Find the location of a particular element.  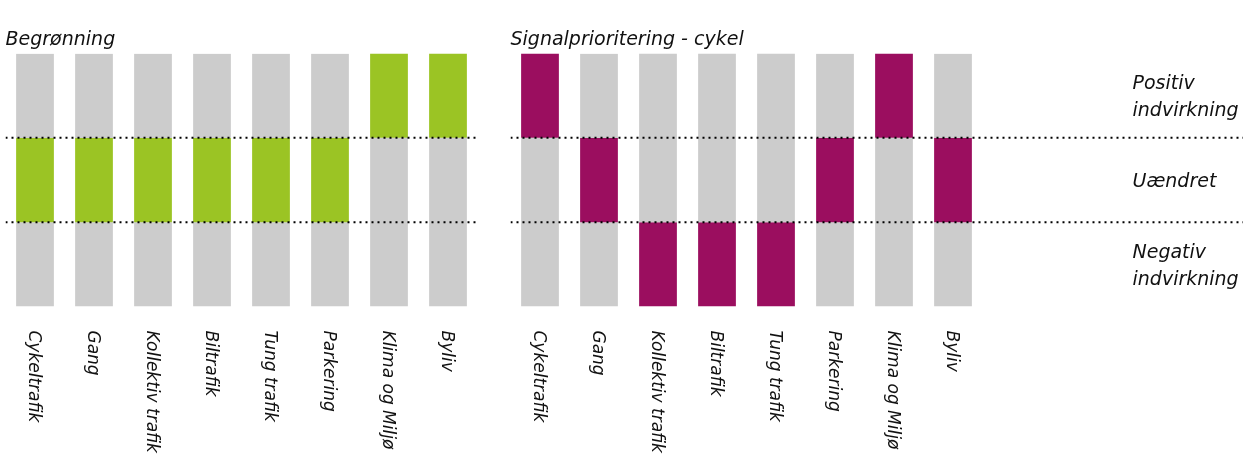

text: Uændret is located at coordinates (1175, 180).